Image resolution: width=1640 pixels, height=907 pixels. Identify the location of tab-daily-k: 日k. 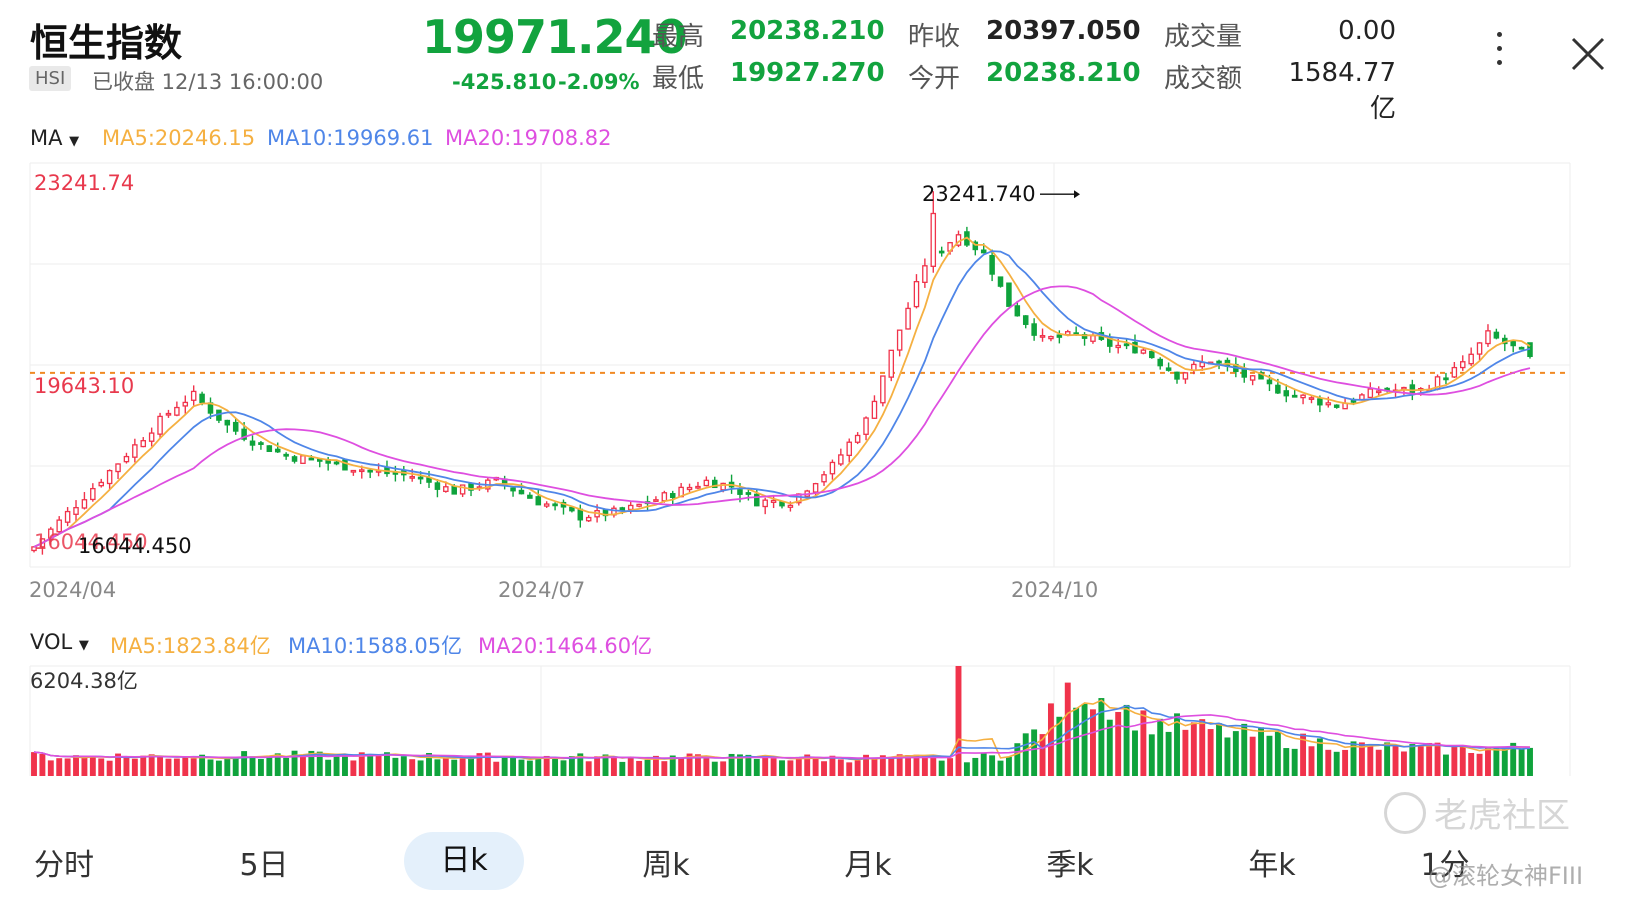
(464, 861).